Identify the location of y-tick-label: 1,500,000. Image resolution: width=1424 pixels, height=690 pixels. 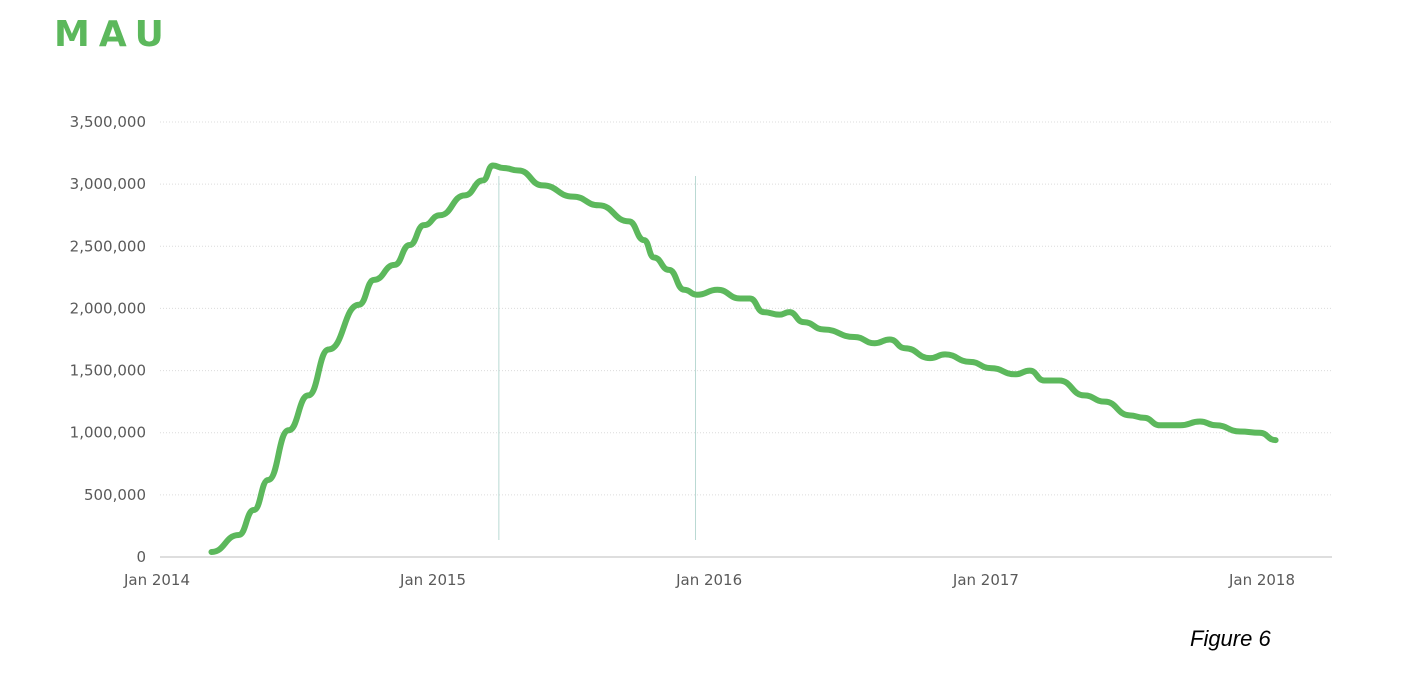
(108, 371).